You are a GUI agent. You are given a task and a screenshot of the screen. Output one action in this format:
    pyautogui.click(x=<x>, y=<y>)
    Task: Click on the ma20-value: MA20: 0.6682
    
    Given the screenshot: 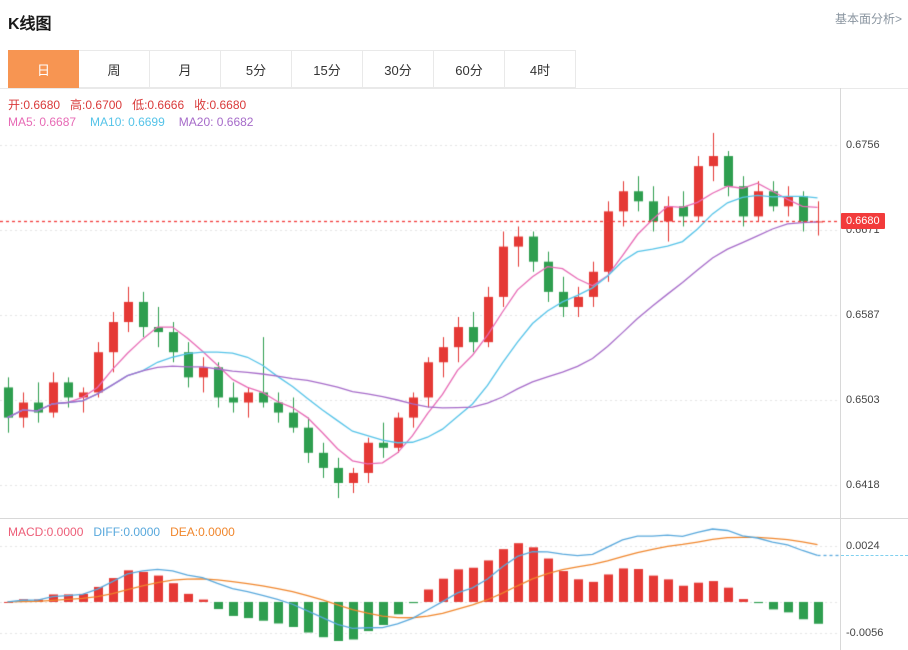 What is the action you would take?
    pyautogui.click(x=216, y=122)
    